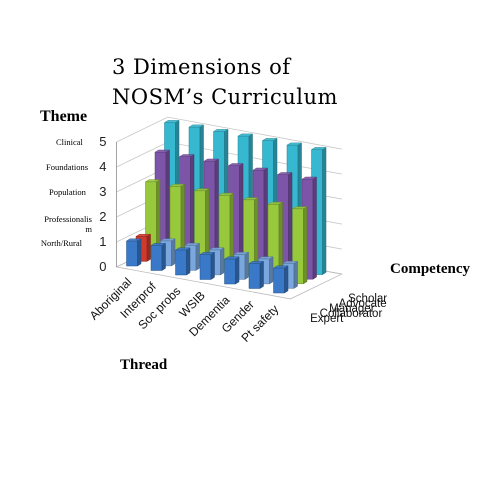 Image resolution: width=480 pixels, height=480 pixels. What do you see at coordinates (68, 224) in the screenshot?
I see `theme-label-professionalism: Professionalism` at bounding box center [68, 224].